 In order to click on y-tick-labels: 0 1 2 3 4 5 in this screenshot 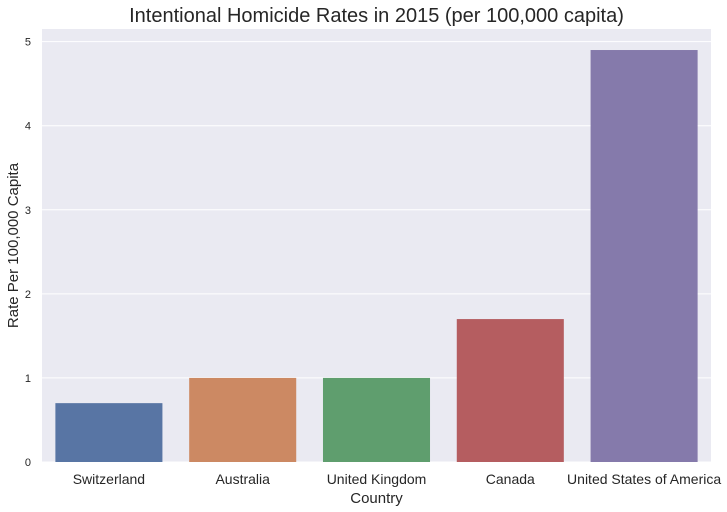, I will do `click(28, 253)`.